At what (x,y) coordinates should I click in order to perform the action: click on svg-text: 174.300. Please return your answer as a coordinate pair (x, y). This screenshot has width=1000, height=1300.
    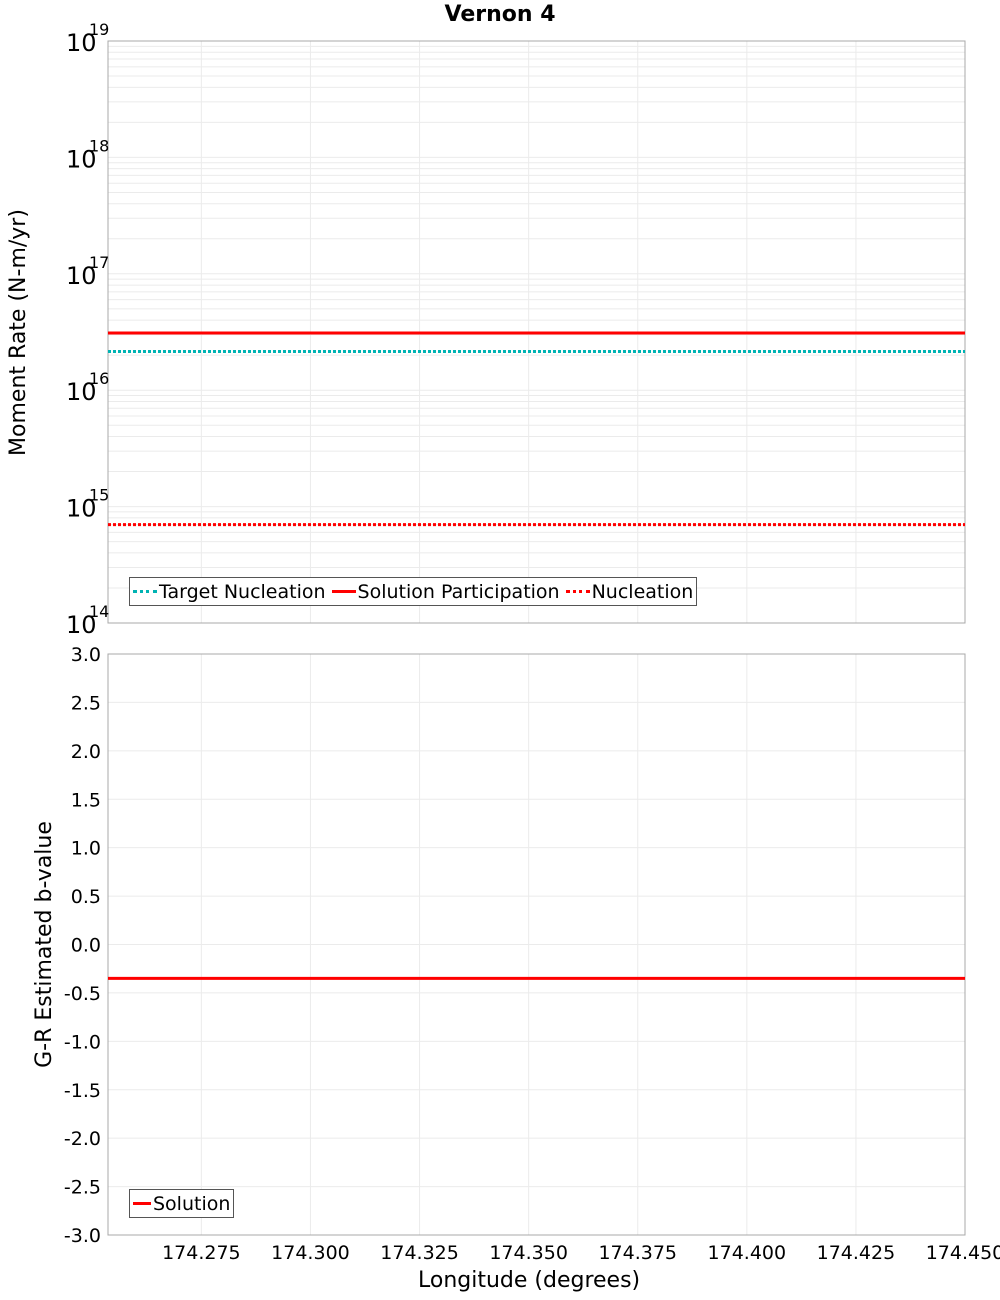
    Looking at the image, I should click on (310, 1253).